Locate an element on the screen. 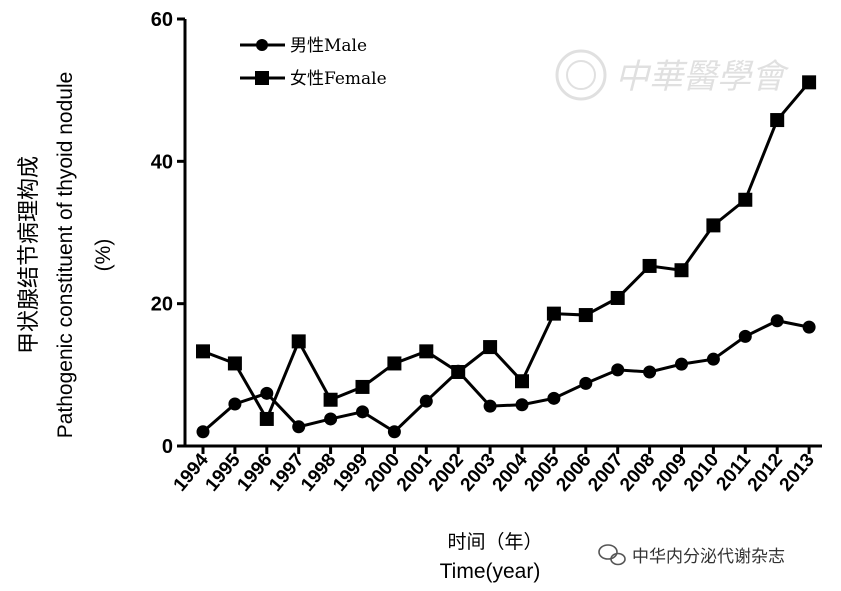 The height and width of the screenshot is (591, 841). x-tick-label: 2000 is located at coordinates (382, 473).